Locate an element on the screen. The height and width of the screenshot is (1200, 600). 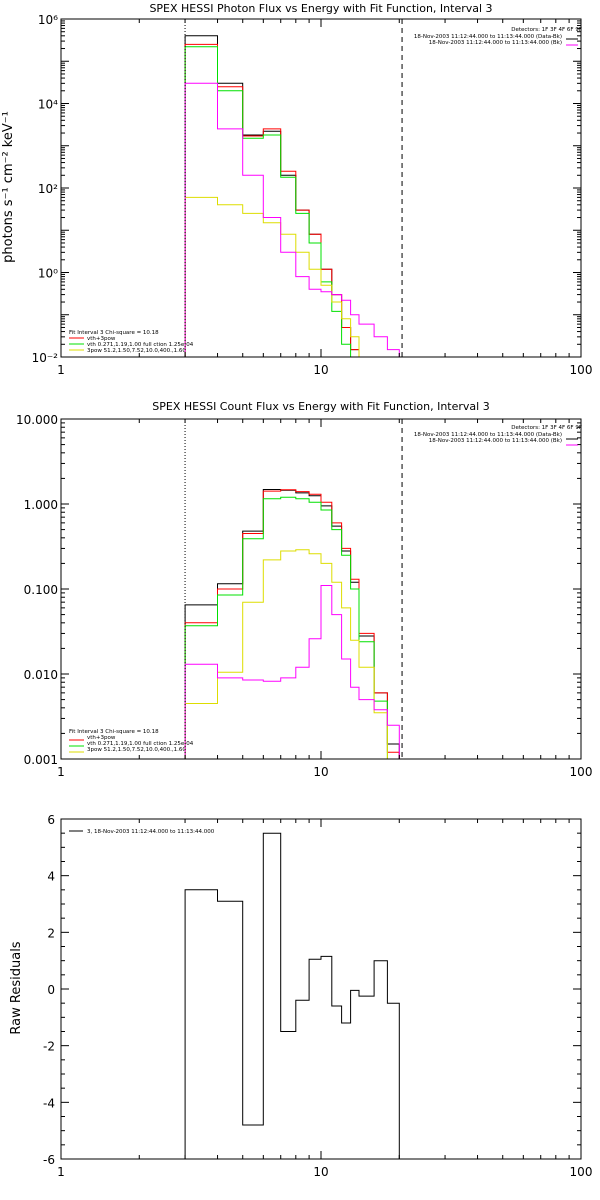
y-axis-label: Raw Residuals is located at coordinates (16, 987).